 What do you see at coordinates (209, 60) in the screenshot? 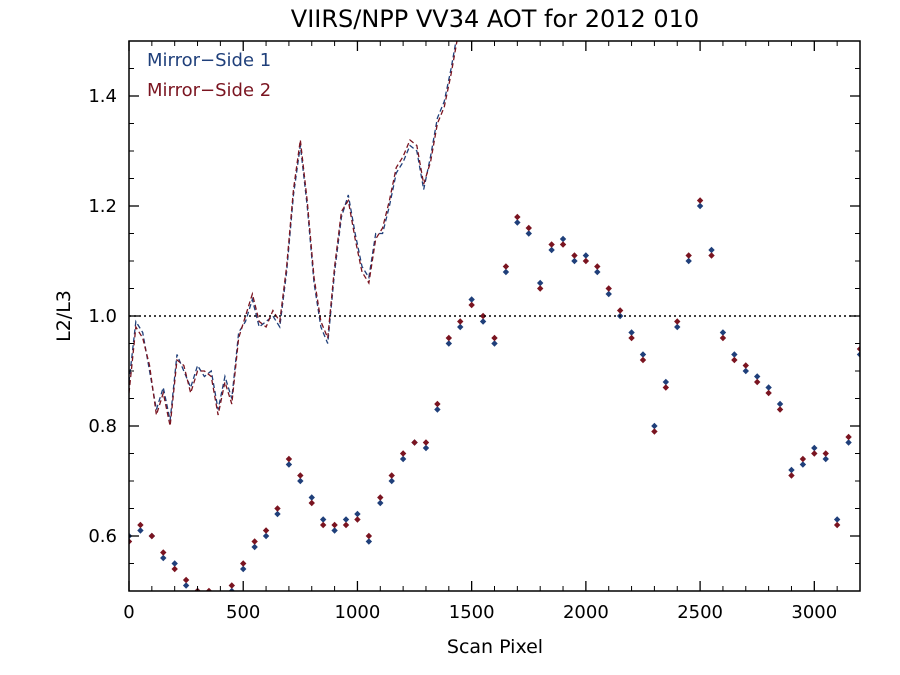
I see `legend-entry-mirror-side-1: Mirror−Side 1` at bounding box center [209, 60].